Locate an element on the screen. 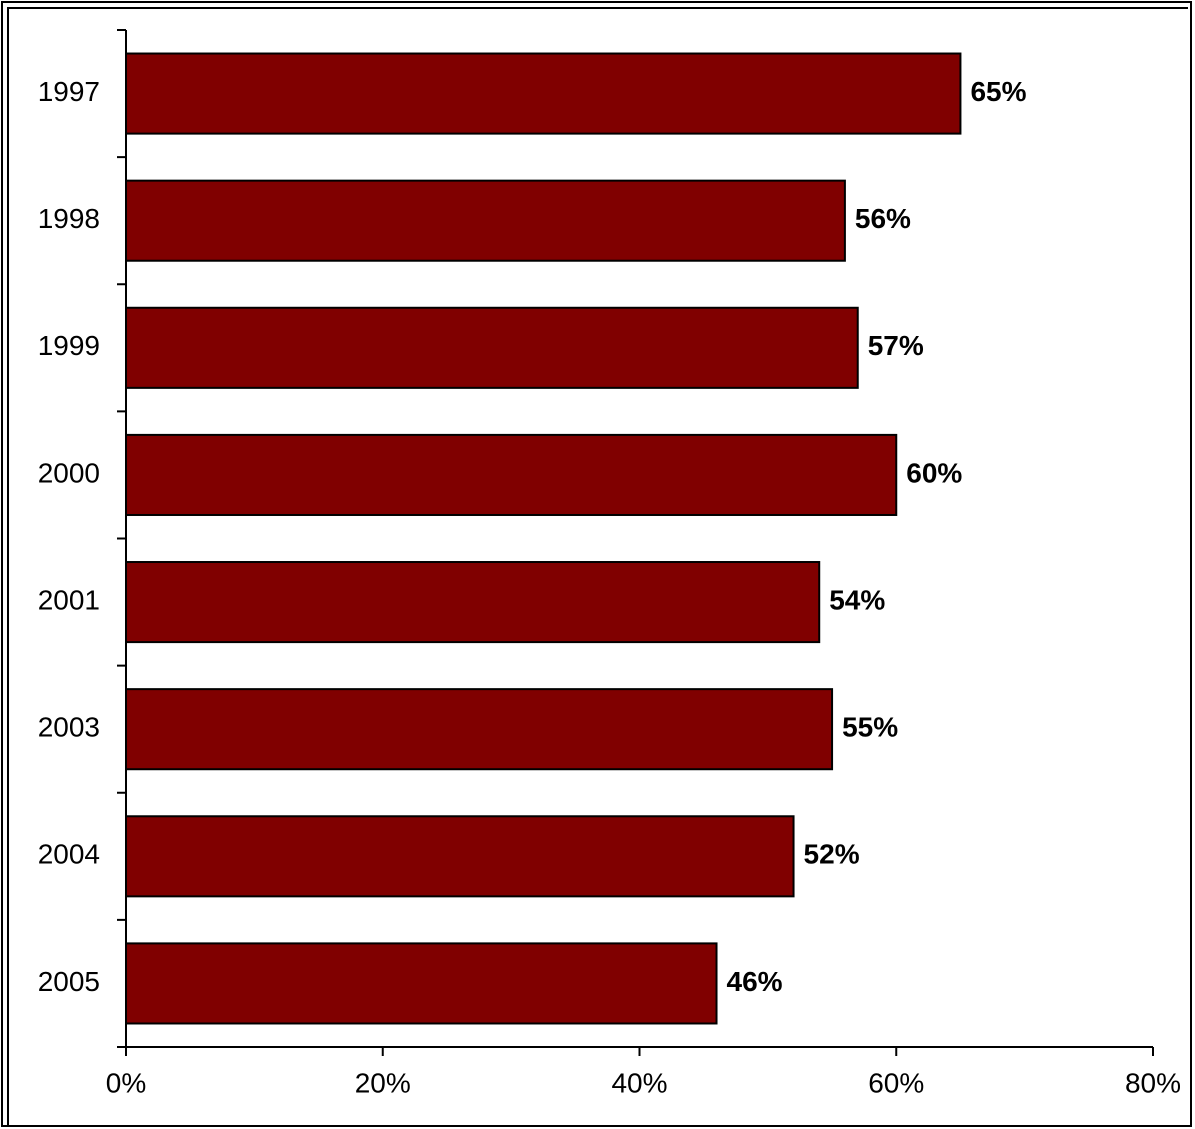 The image size is (1195, 1129). bar-2001 is located at coordinates (473, 602).